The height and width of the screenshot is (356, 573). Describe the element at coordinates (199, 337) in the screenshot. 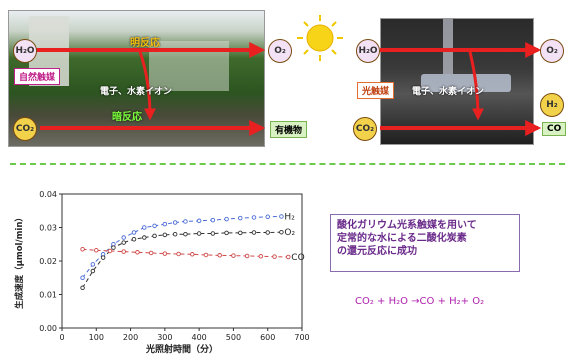

I see `x-tick-label: 400` at that location.